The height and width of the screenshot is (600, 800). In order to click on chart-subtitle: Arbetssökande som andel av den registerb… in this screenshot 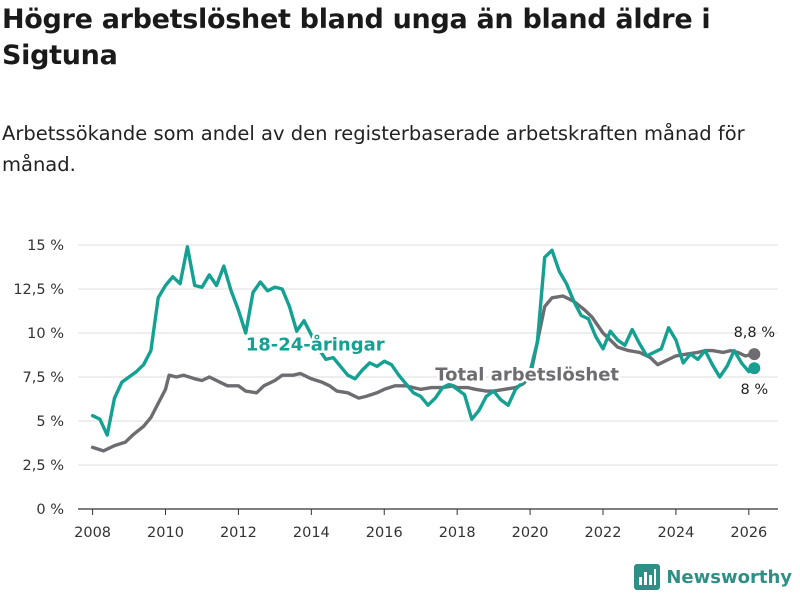, I will do `click(373, 149)`.